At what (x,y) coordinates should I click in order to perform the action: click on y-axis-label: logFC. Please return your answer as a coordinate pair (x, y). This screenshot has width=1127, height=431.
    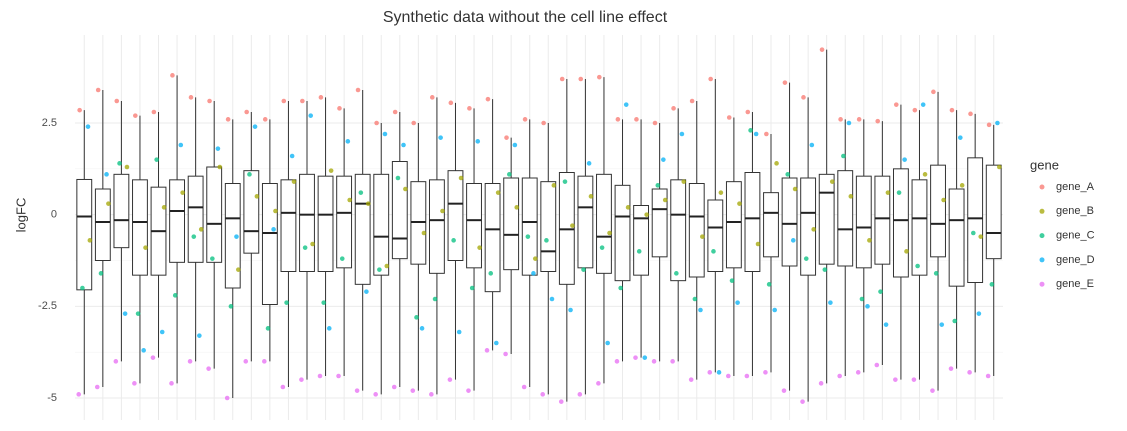
    Looking at the image, I should click on (20, 215).